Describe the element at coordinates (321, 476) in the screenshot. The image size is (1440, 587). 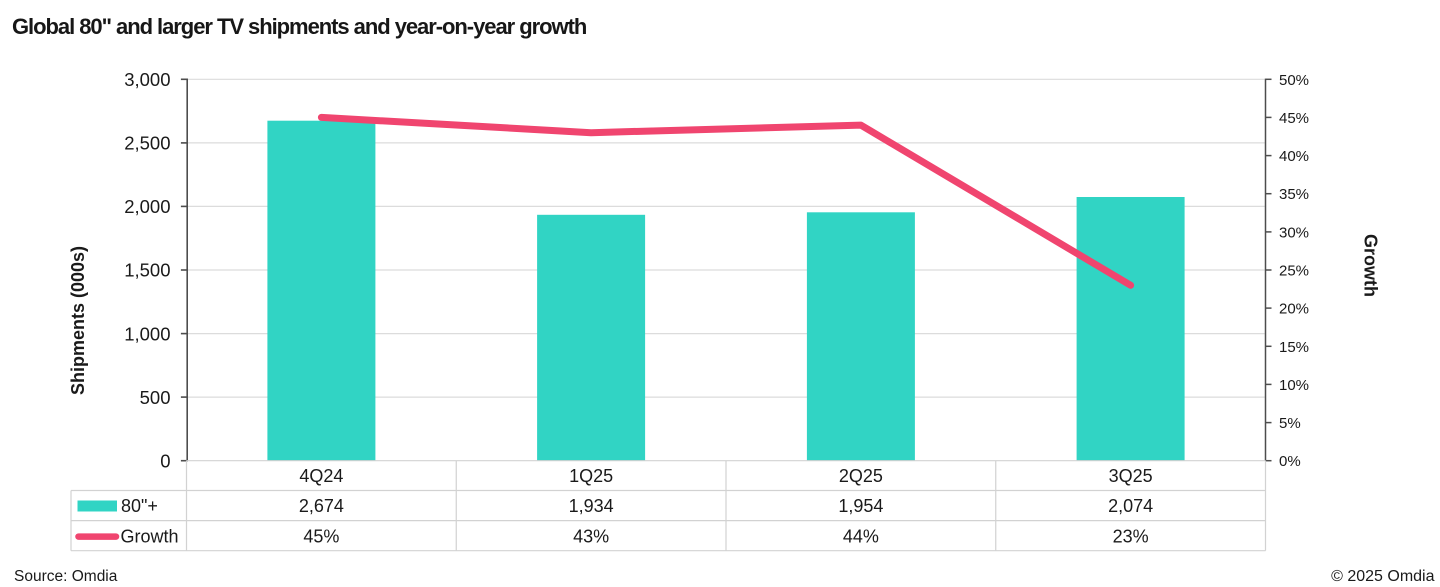
I see `svg-text: 4Q24` at that location.